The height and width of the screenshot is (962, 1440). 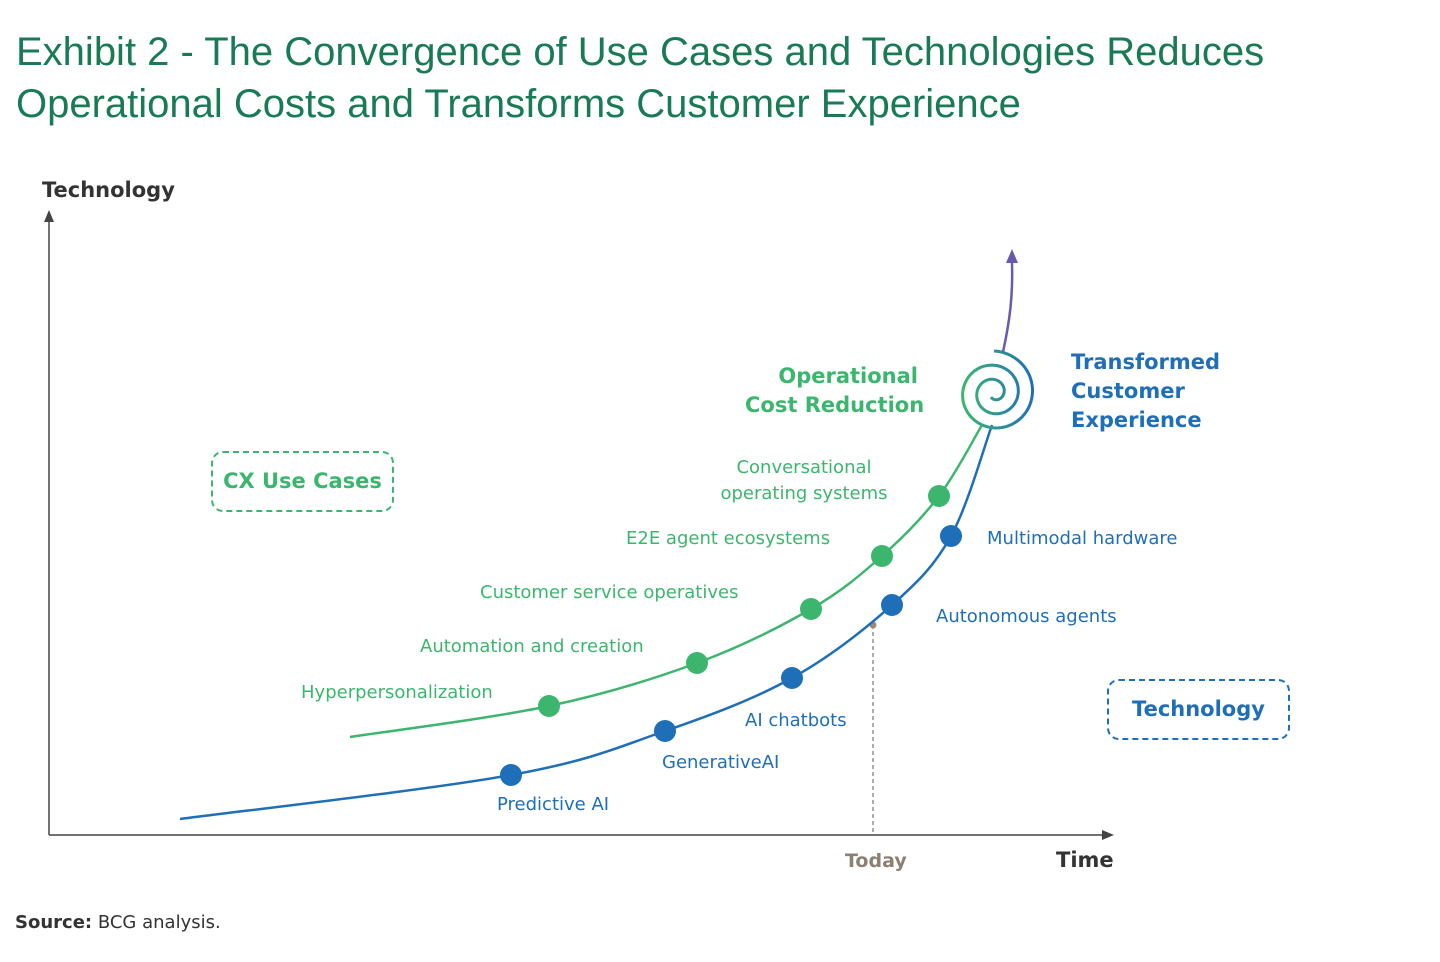 I want to click on y-axis-arrow-icon, so click(x=49, y=216).